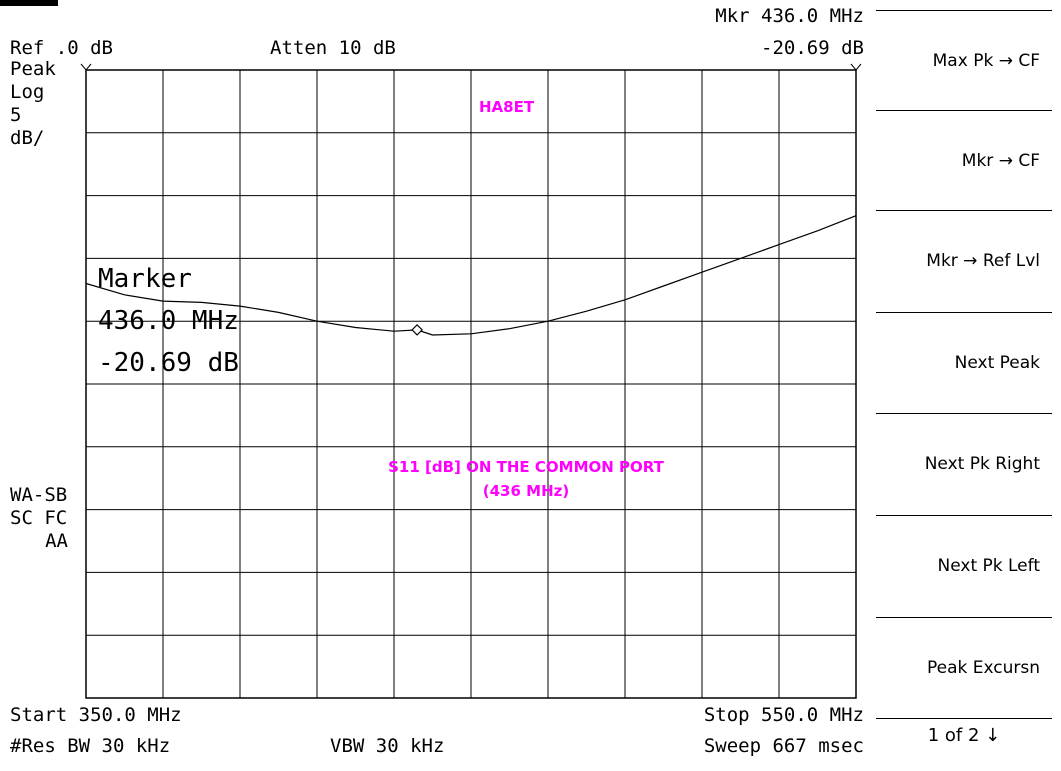 This screenshot has height=771, width=1061. What do you see at coordinates (61, 48) in the screenshot?
I see `reference-level: Ref .0 dB` at bounding box center [61, 48].